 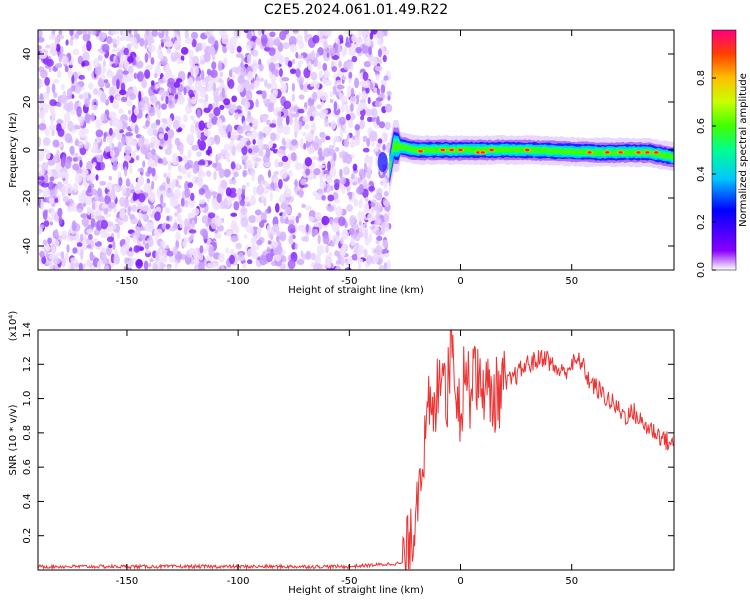 What do you see at coordinates (571, 281) in the screenshot?
I see `x-tick-label: 50` at bounding box center [571, 281].